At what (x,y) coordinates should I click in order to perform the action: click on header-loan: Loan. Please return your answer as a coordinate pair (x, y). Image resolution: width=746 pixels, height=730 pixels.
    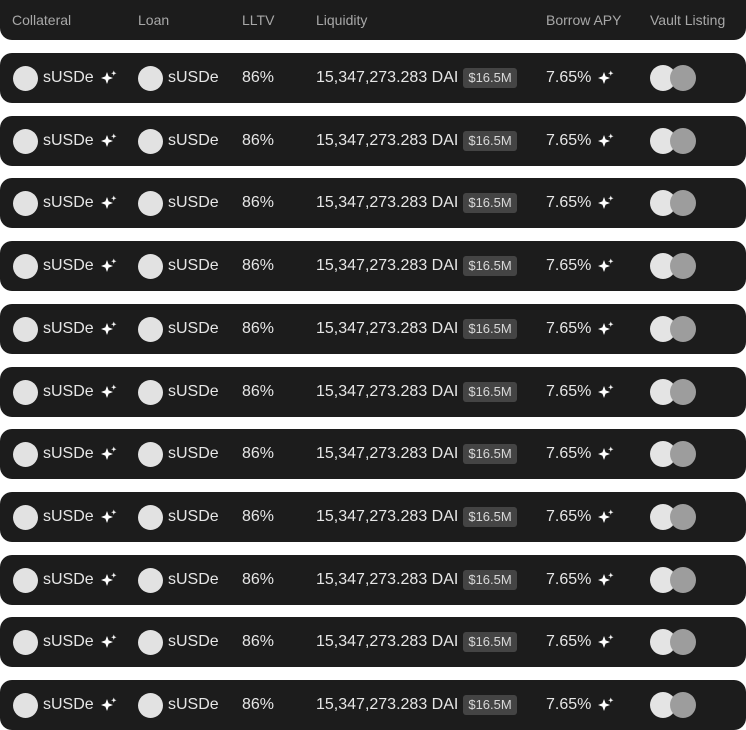
    Looking at the image, I should click on (154, 20).